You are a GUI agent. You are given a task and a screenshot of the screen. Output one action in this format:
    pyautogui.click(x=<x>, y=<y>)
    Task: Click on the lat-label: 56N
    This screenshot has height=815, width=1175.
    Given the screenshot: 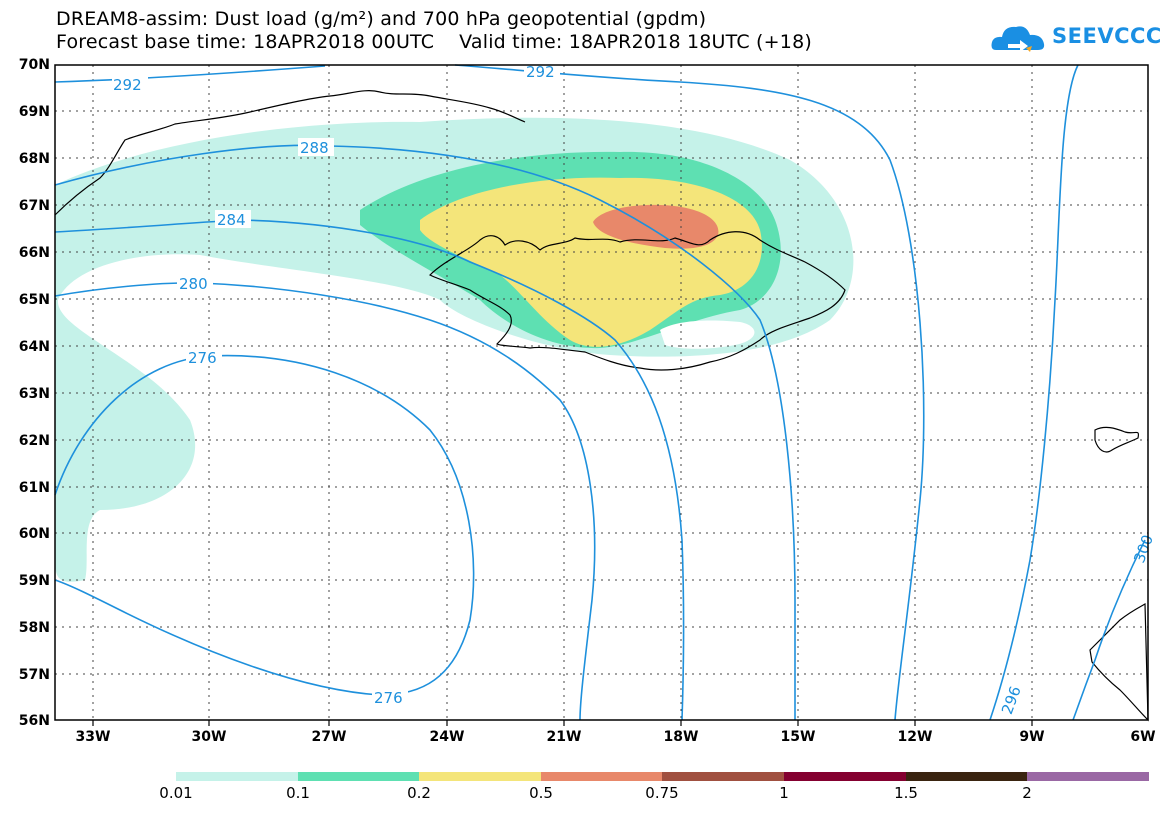 What is the action you would take?
    pyautogui.click(x=34, y=721)
    